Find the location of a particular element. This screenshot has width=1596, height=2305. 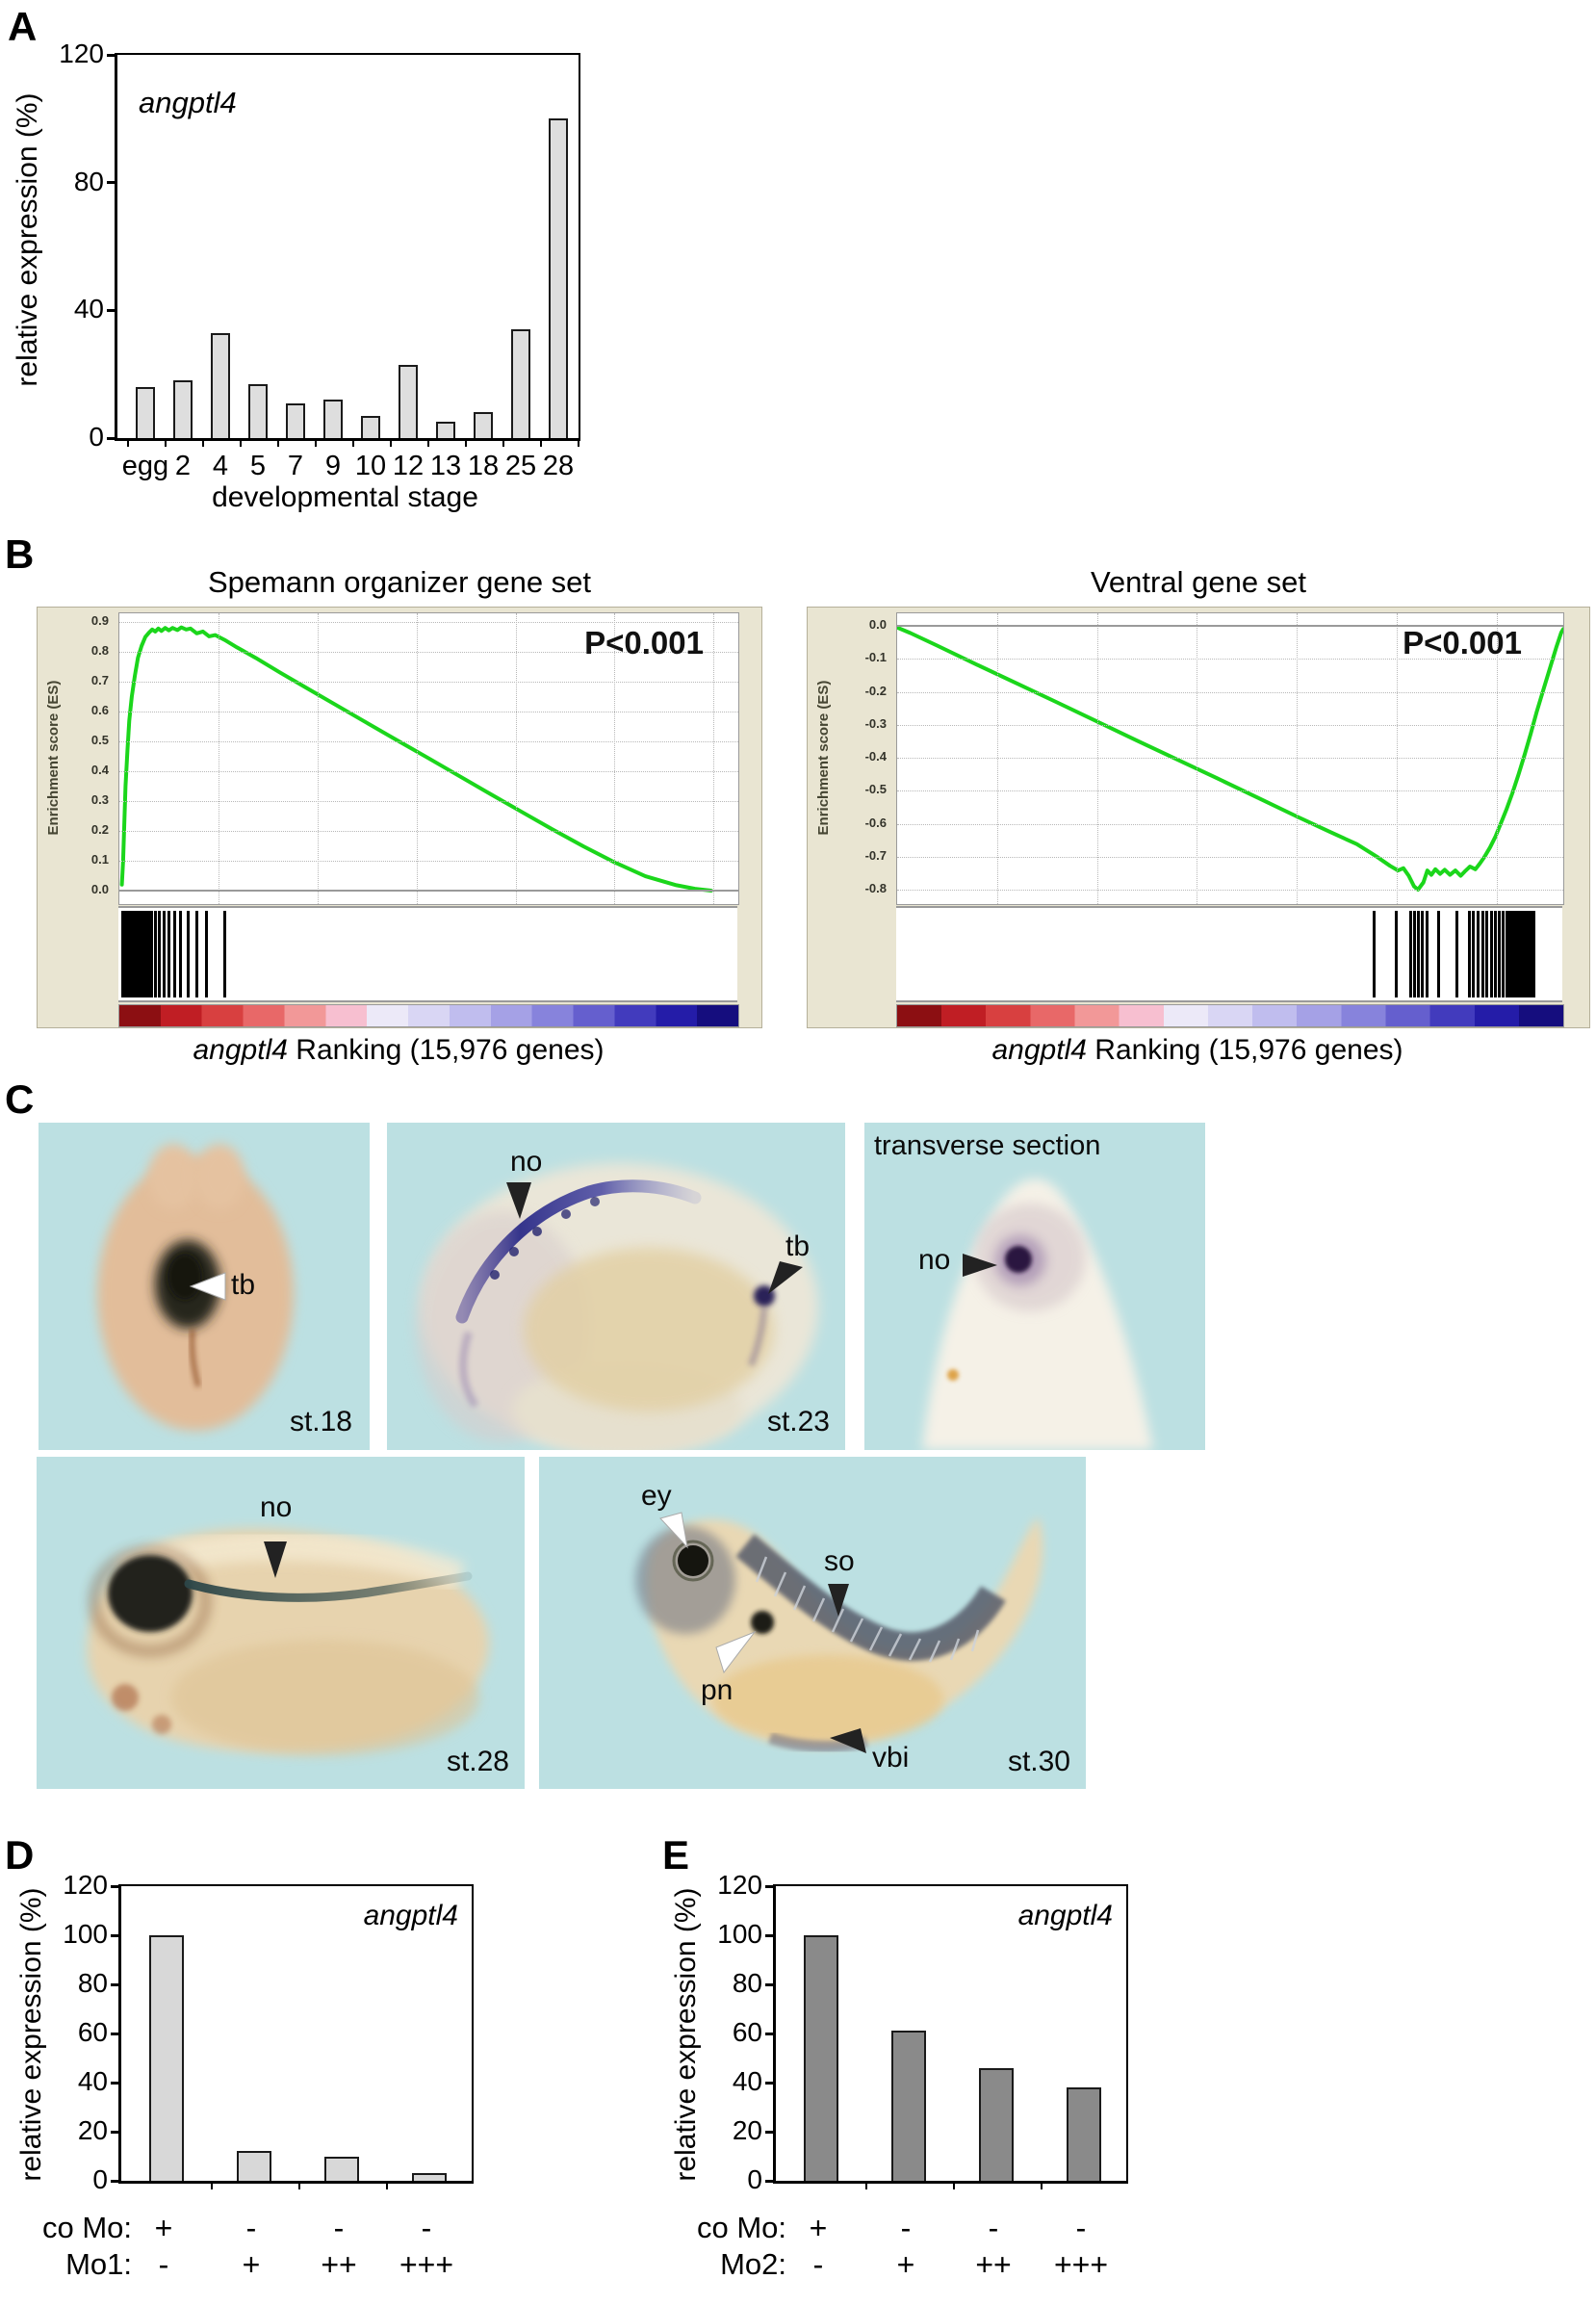

panel-a-bar-chart: angptl4 120 80 40 0 egg 2 4 5 7 9 10 12 13 18 25 28 is located at coordinates (320, 260).